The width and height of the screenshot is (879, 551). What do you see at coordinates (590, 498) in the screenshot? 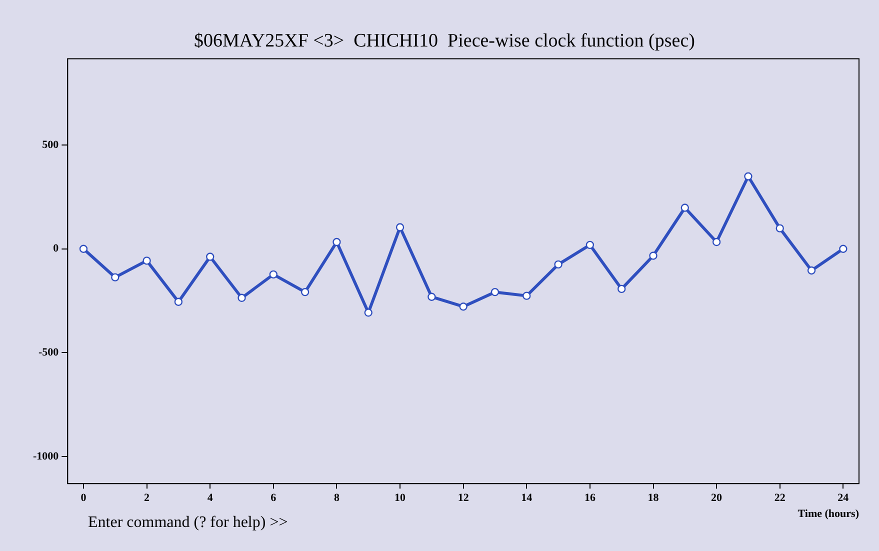
I see `x-tick-label: 16` at bounding box center [590, 498].